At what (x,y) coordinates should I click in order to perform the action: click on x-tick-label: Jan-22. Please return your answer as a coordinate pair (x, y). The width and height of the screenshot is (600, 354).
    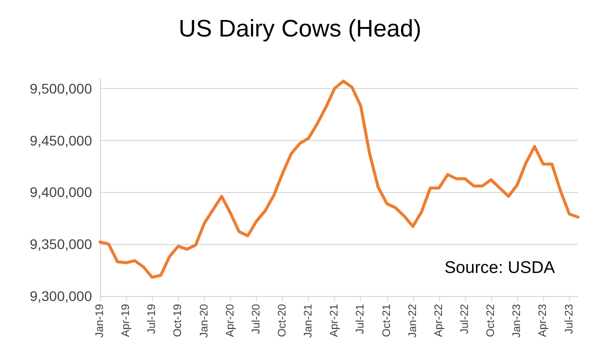
    Looking at the image, I should click on (412, 321).